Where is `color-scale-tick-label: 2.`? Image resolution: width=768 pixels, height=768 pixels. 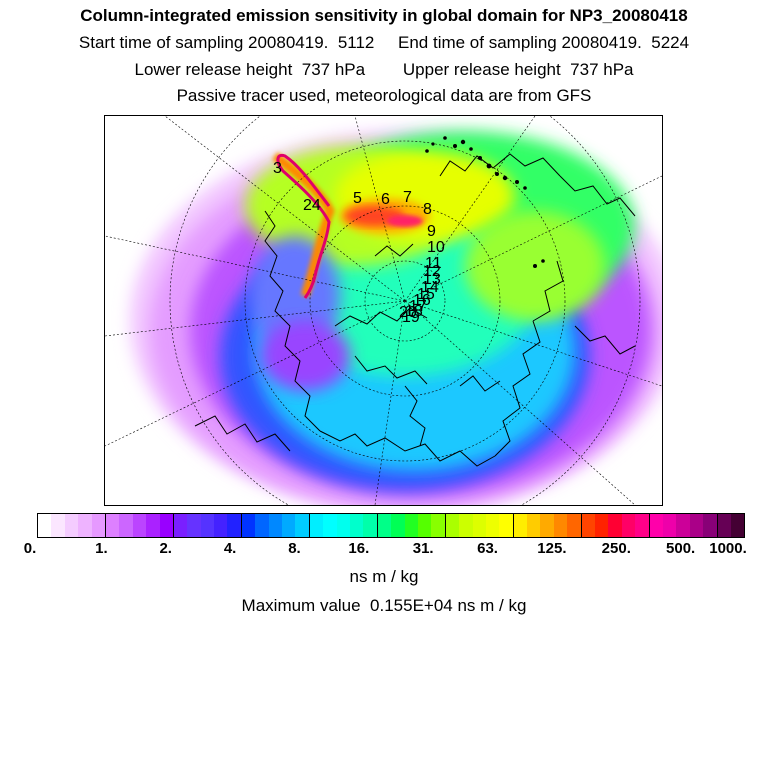
color-scale-tick-label: 2. is located at coordinates (165, 548).